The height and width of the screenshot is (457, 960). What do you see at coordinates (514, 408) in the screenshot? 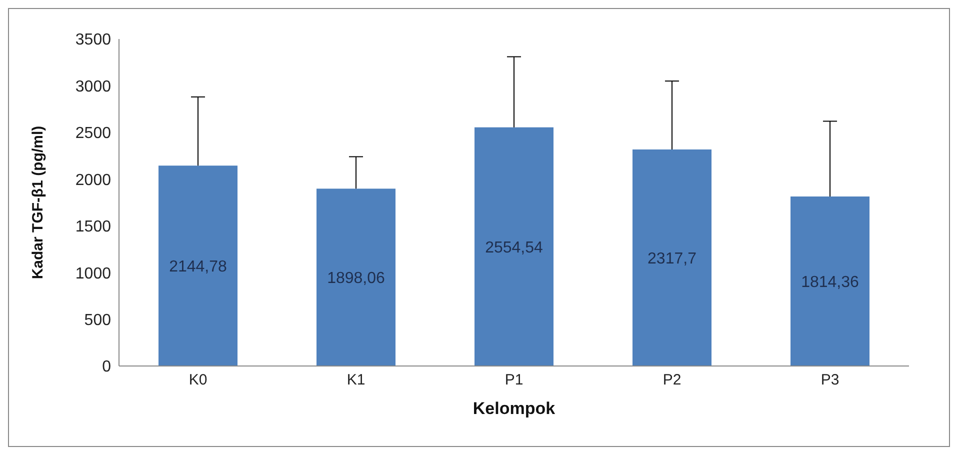
I see `x-axis-title: Kelompok` at bounding box center [514, 408].